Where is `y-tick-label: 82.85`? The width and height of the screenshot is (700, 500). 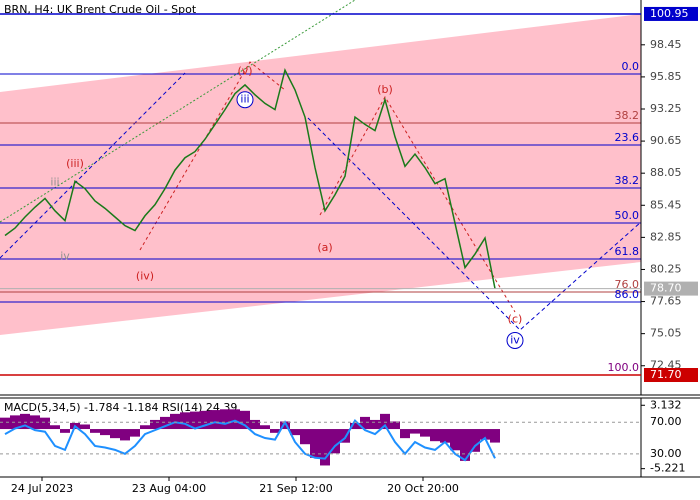
y-tick-label: 82.85 is located at coordinates (666, 236).